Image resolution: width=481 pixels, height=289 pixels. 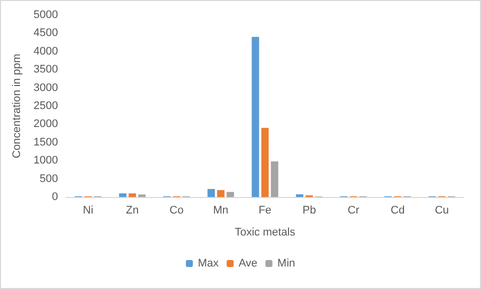 I want to click on y-tick-label: 1000, so click(x=46, y=160).